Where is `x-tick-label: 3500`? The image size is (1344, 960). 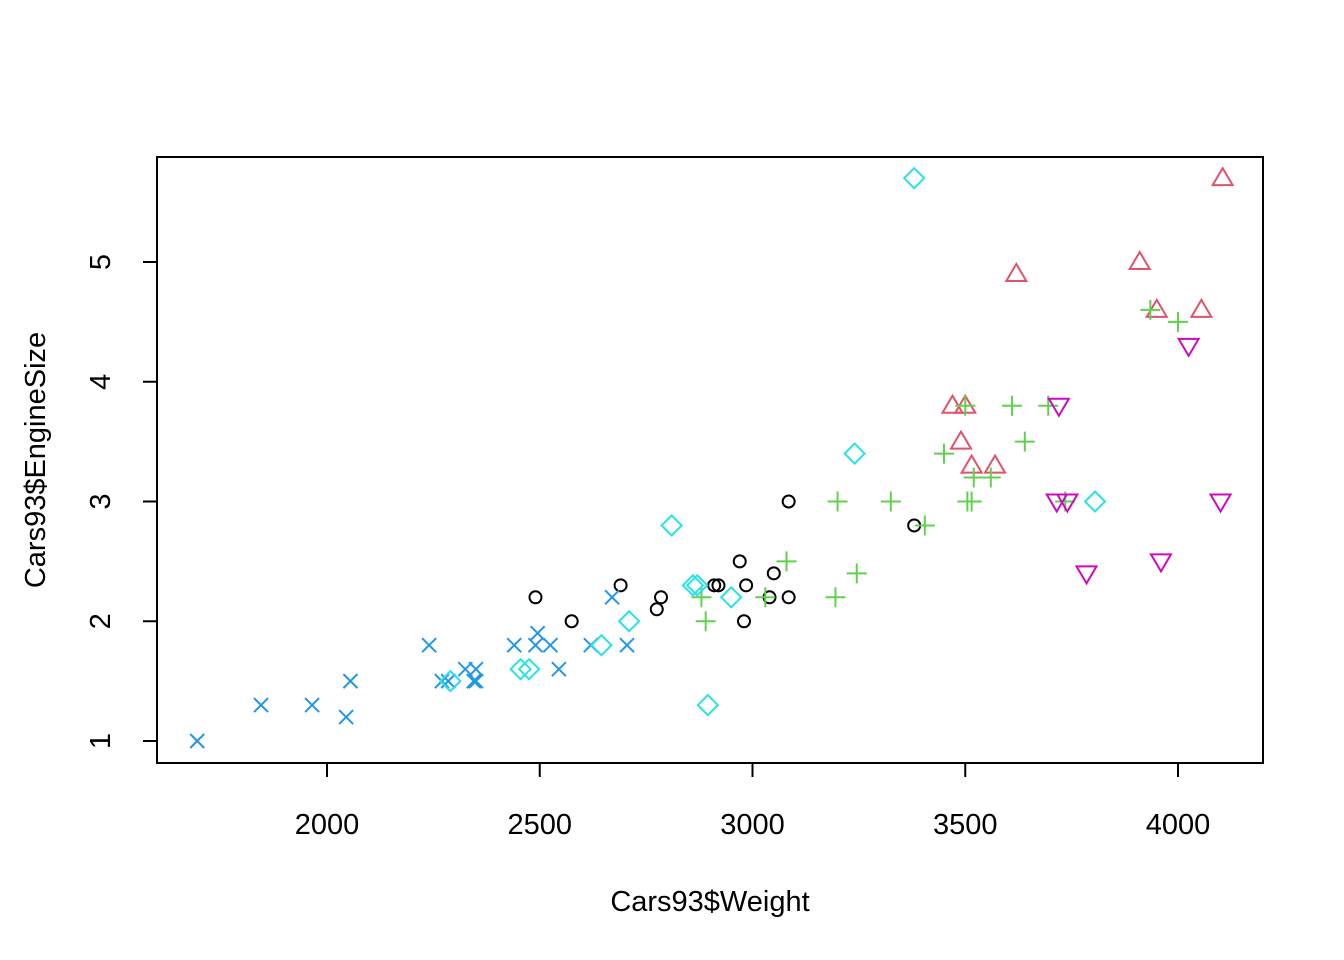
x-tick-label: 3500 is located at coordinates (965, 825).